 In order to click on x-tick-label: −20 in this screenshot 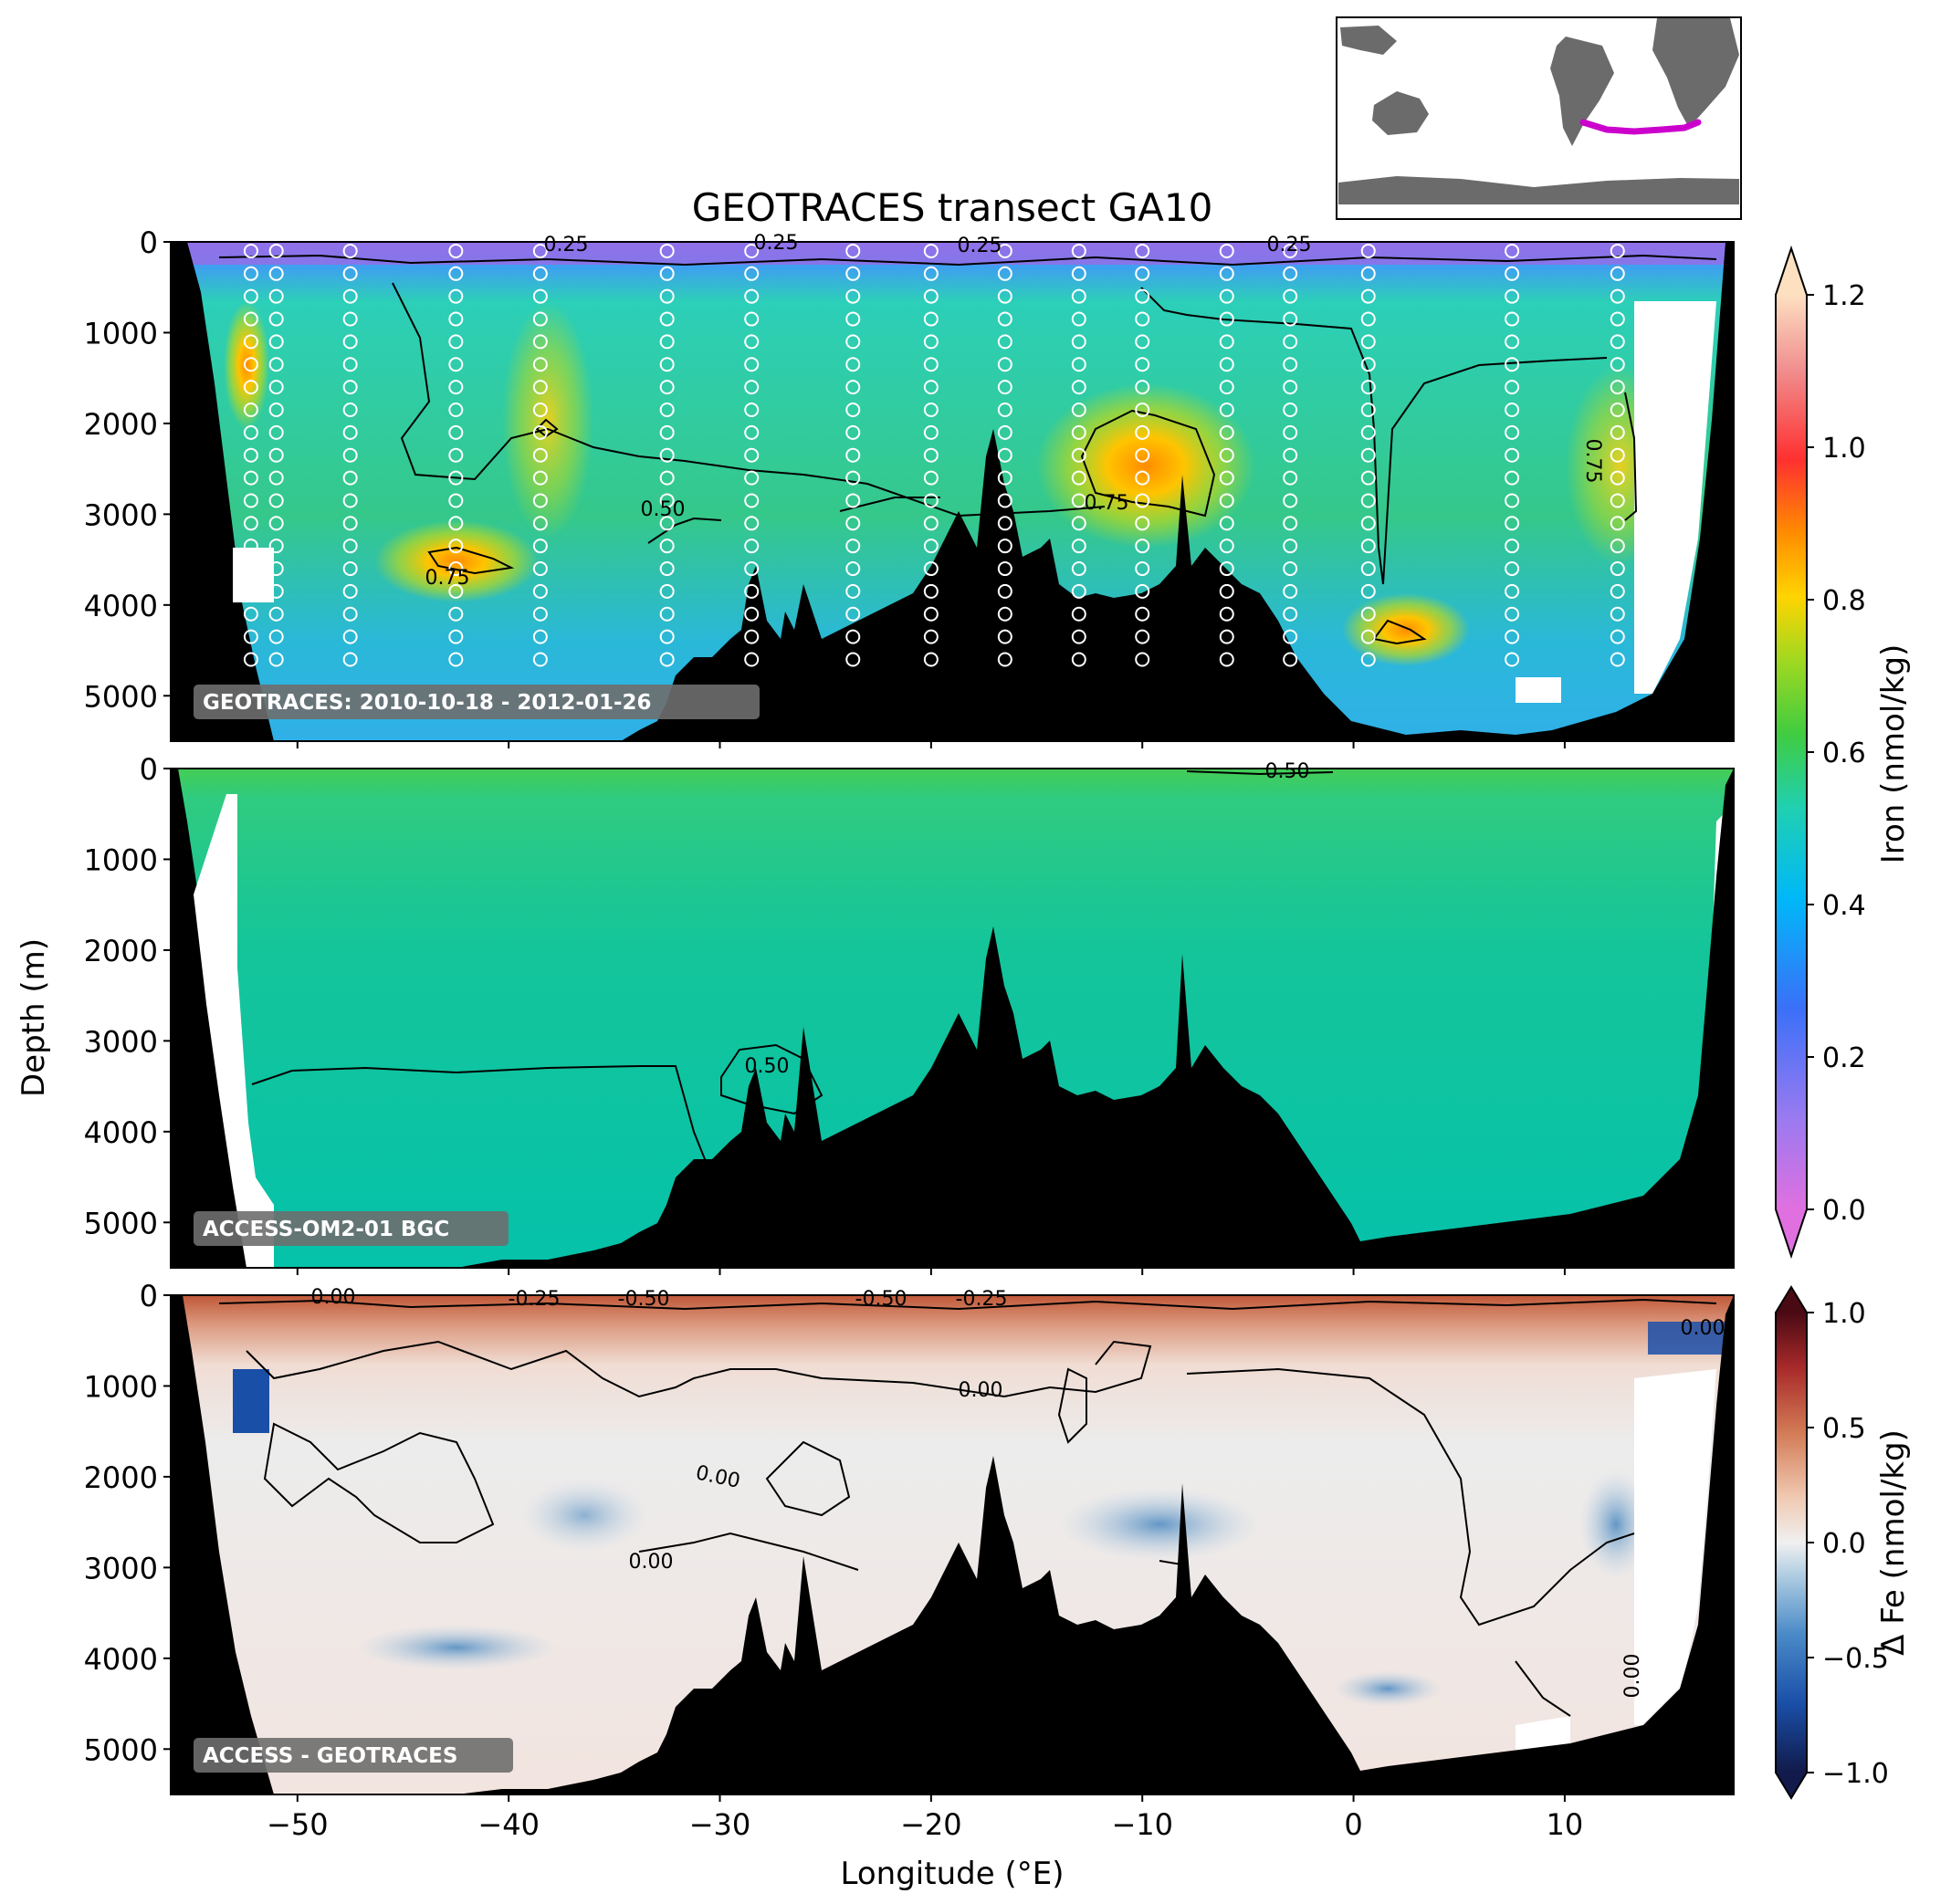, I will do `click(931, 1825)`.